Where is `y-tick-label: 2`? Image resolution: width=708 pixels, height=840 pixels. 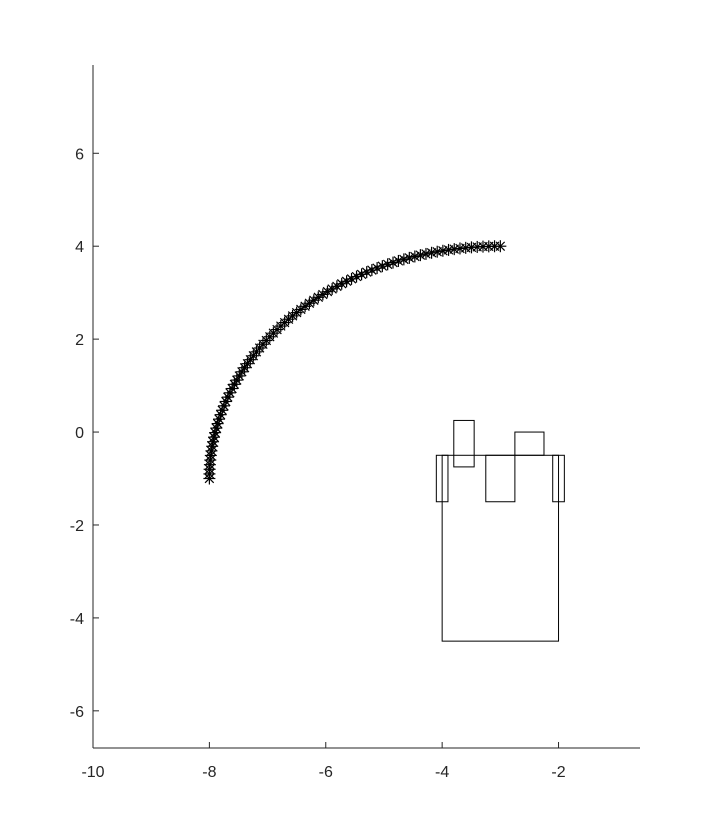
y-tick-label: 2 is located at coordinates (79, 340).